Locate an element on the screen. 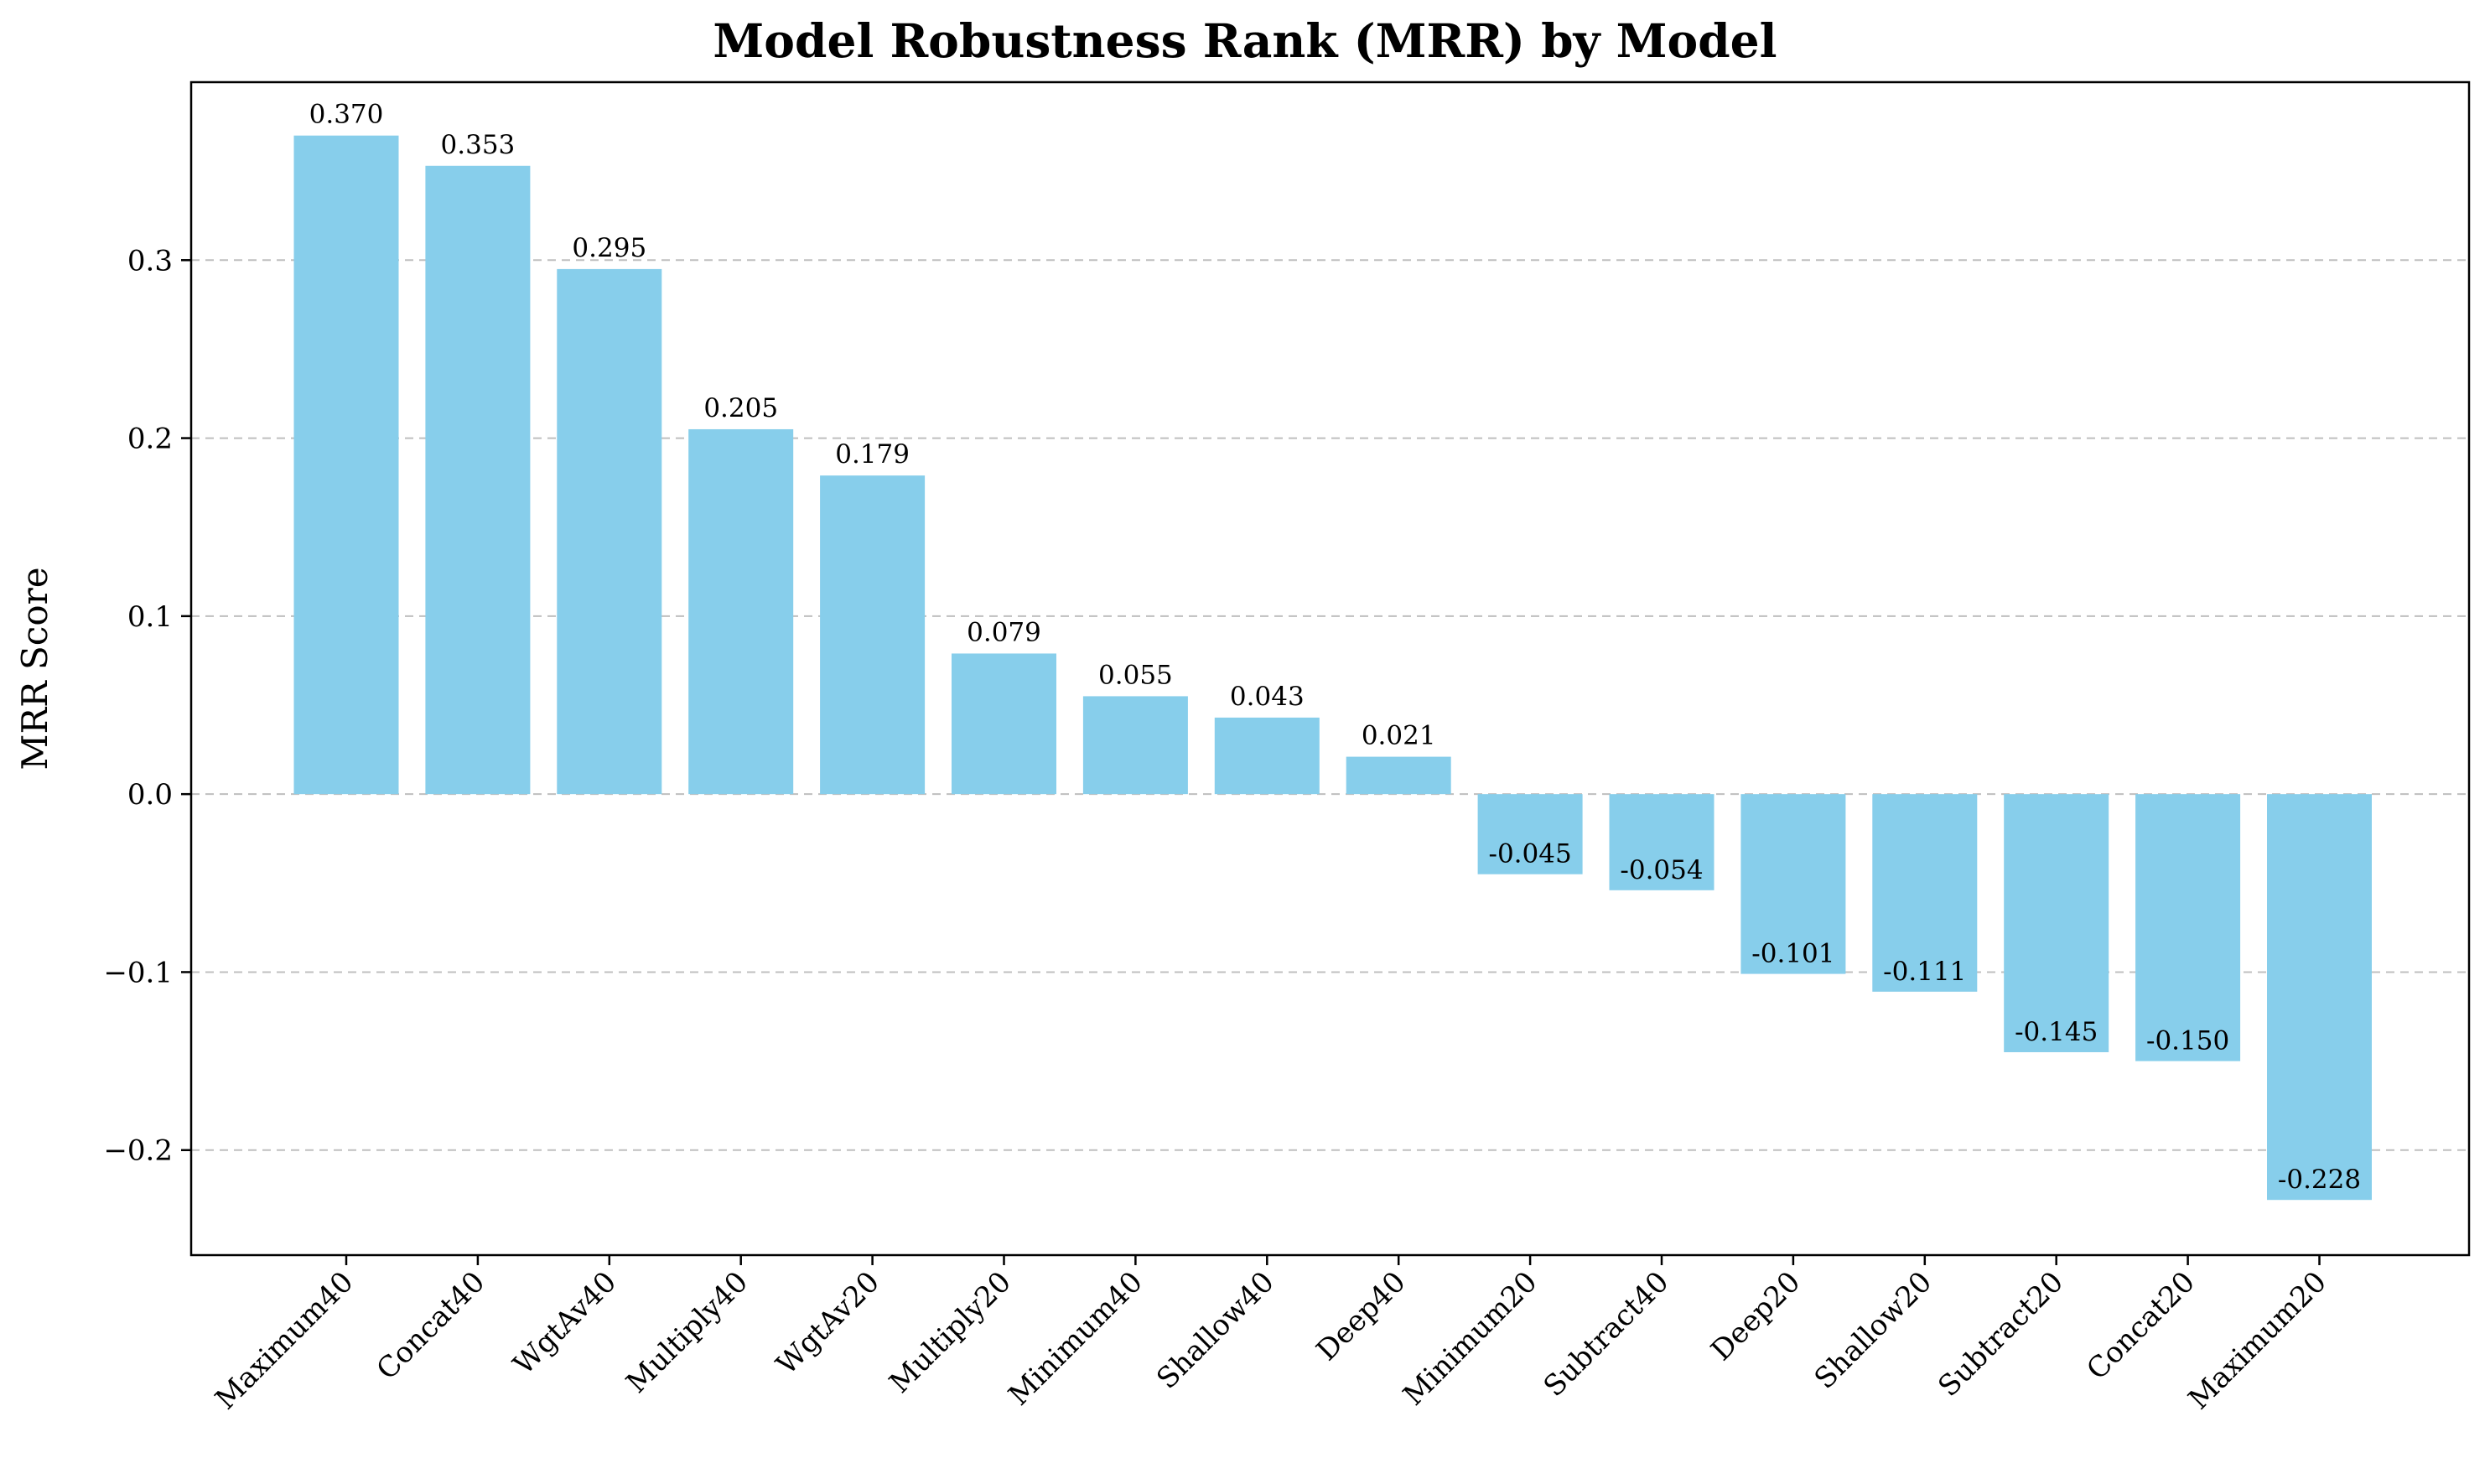 Image resolution: width=2490 pixels, height=1484 pixels. data-label: 0.353 is located at coordinates (478, 145).